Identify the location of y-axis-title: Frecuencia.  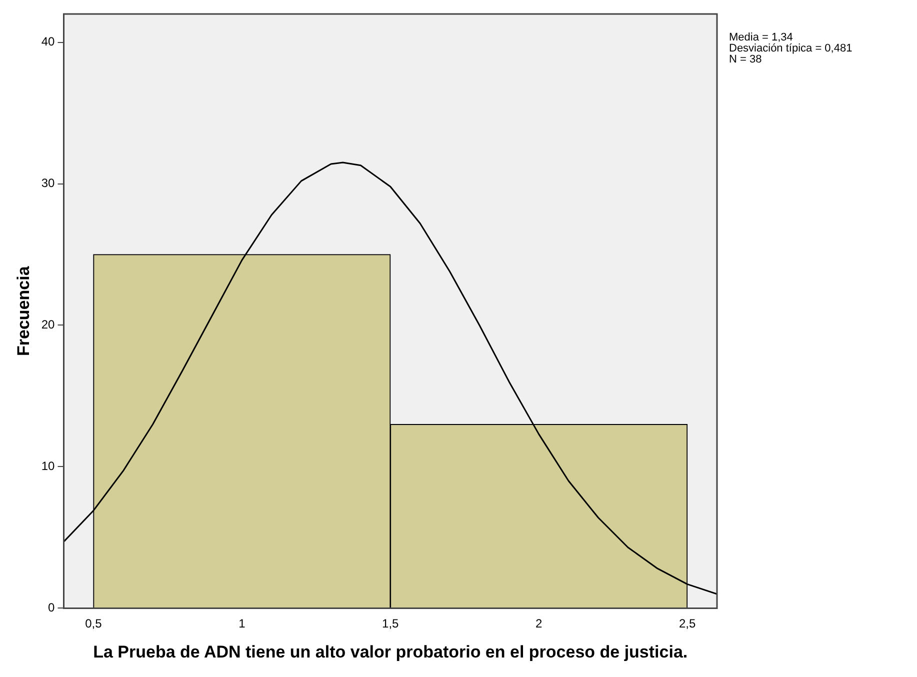
(23, 311).